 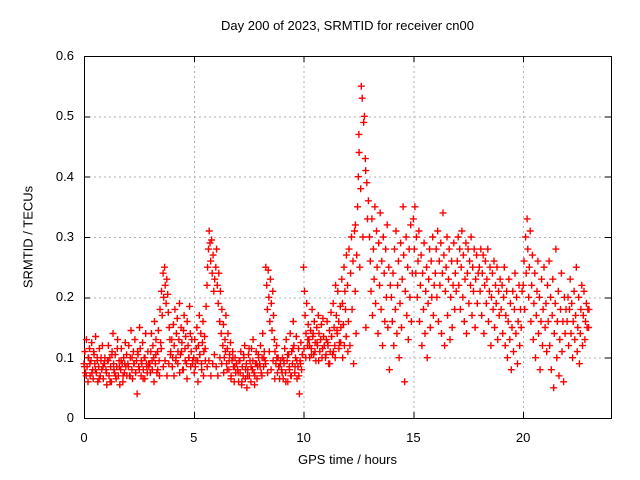 What do you see at coordinates (70, 417) in the screenshot?
I see `y-tick-label: 0` at bounding box center [70, 417].